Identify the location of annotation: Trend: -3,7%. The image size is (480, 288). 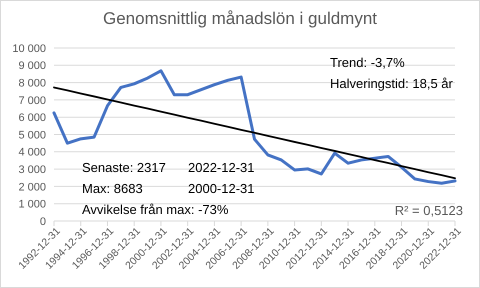
(368, 62).